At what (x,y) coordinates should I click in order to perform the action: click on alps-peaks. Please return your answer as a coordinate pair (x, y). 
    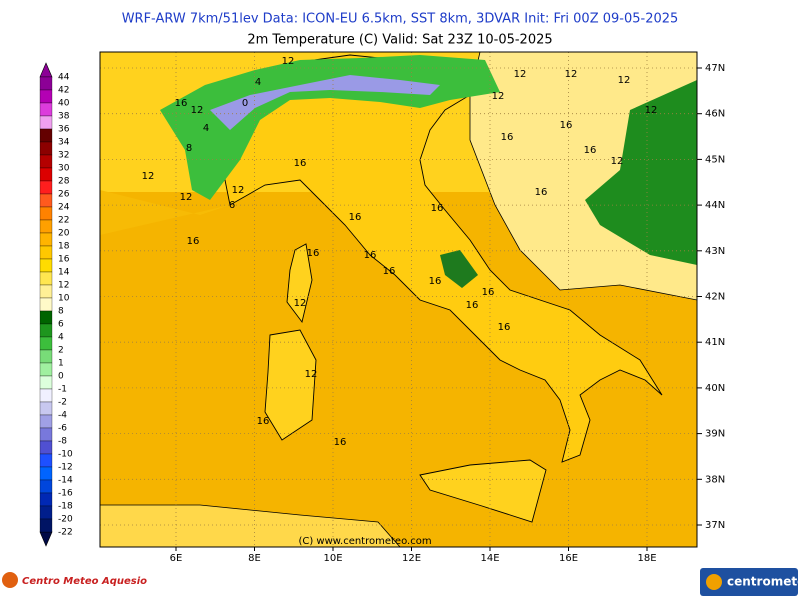
    Looking at the image, I should click on (325, 102).